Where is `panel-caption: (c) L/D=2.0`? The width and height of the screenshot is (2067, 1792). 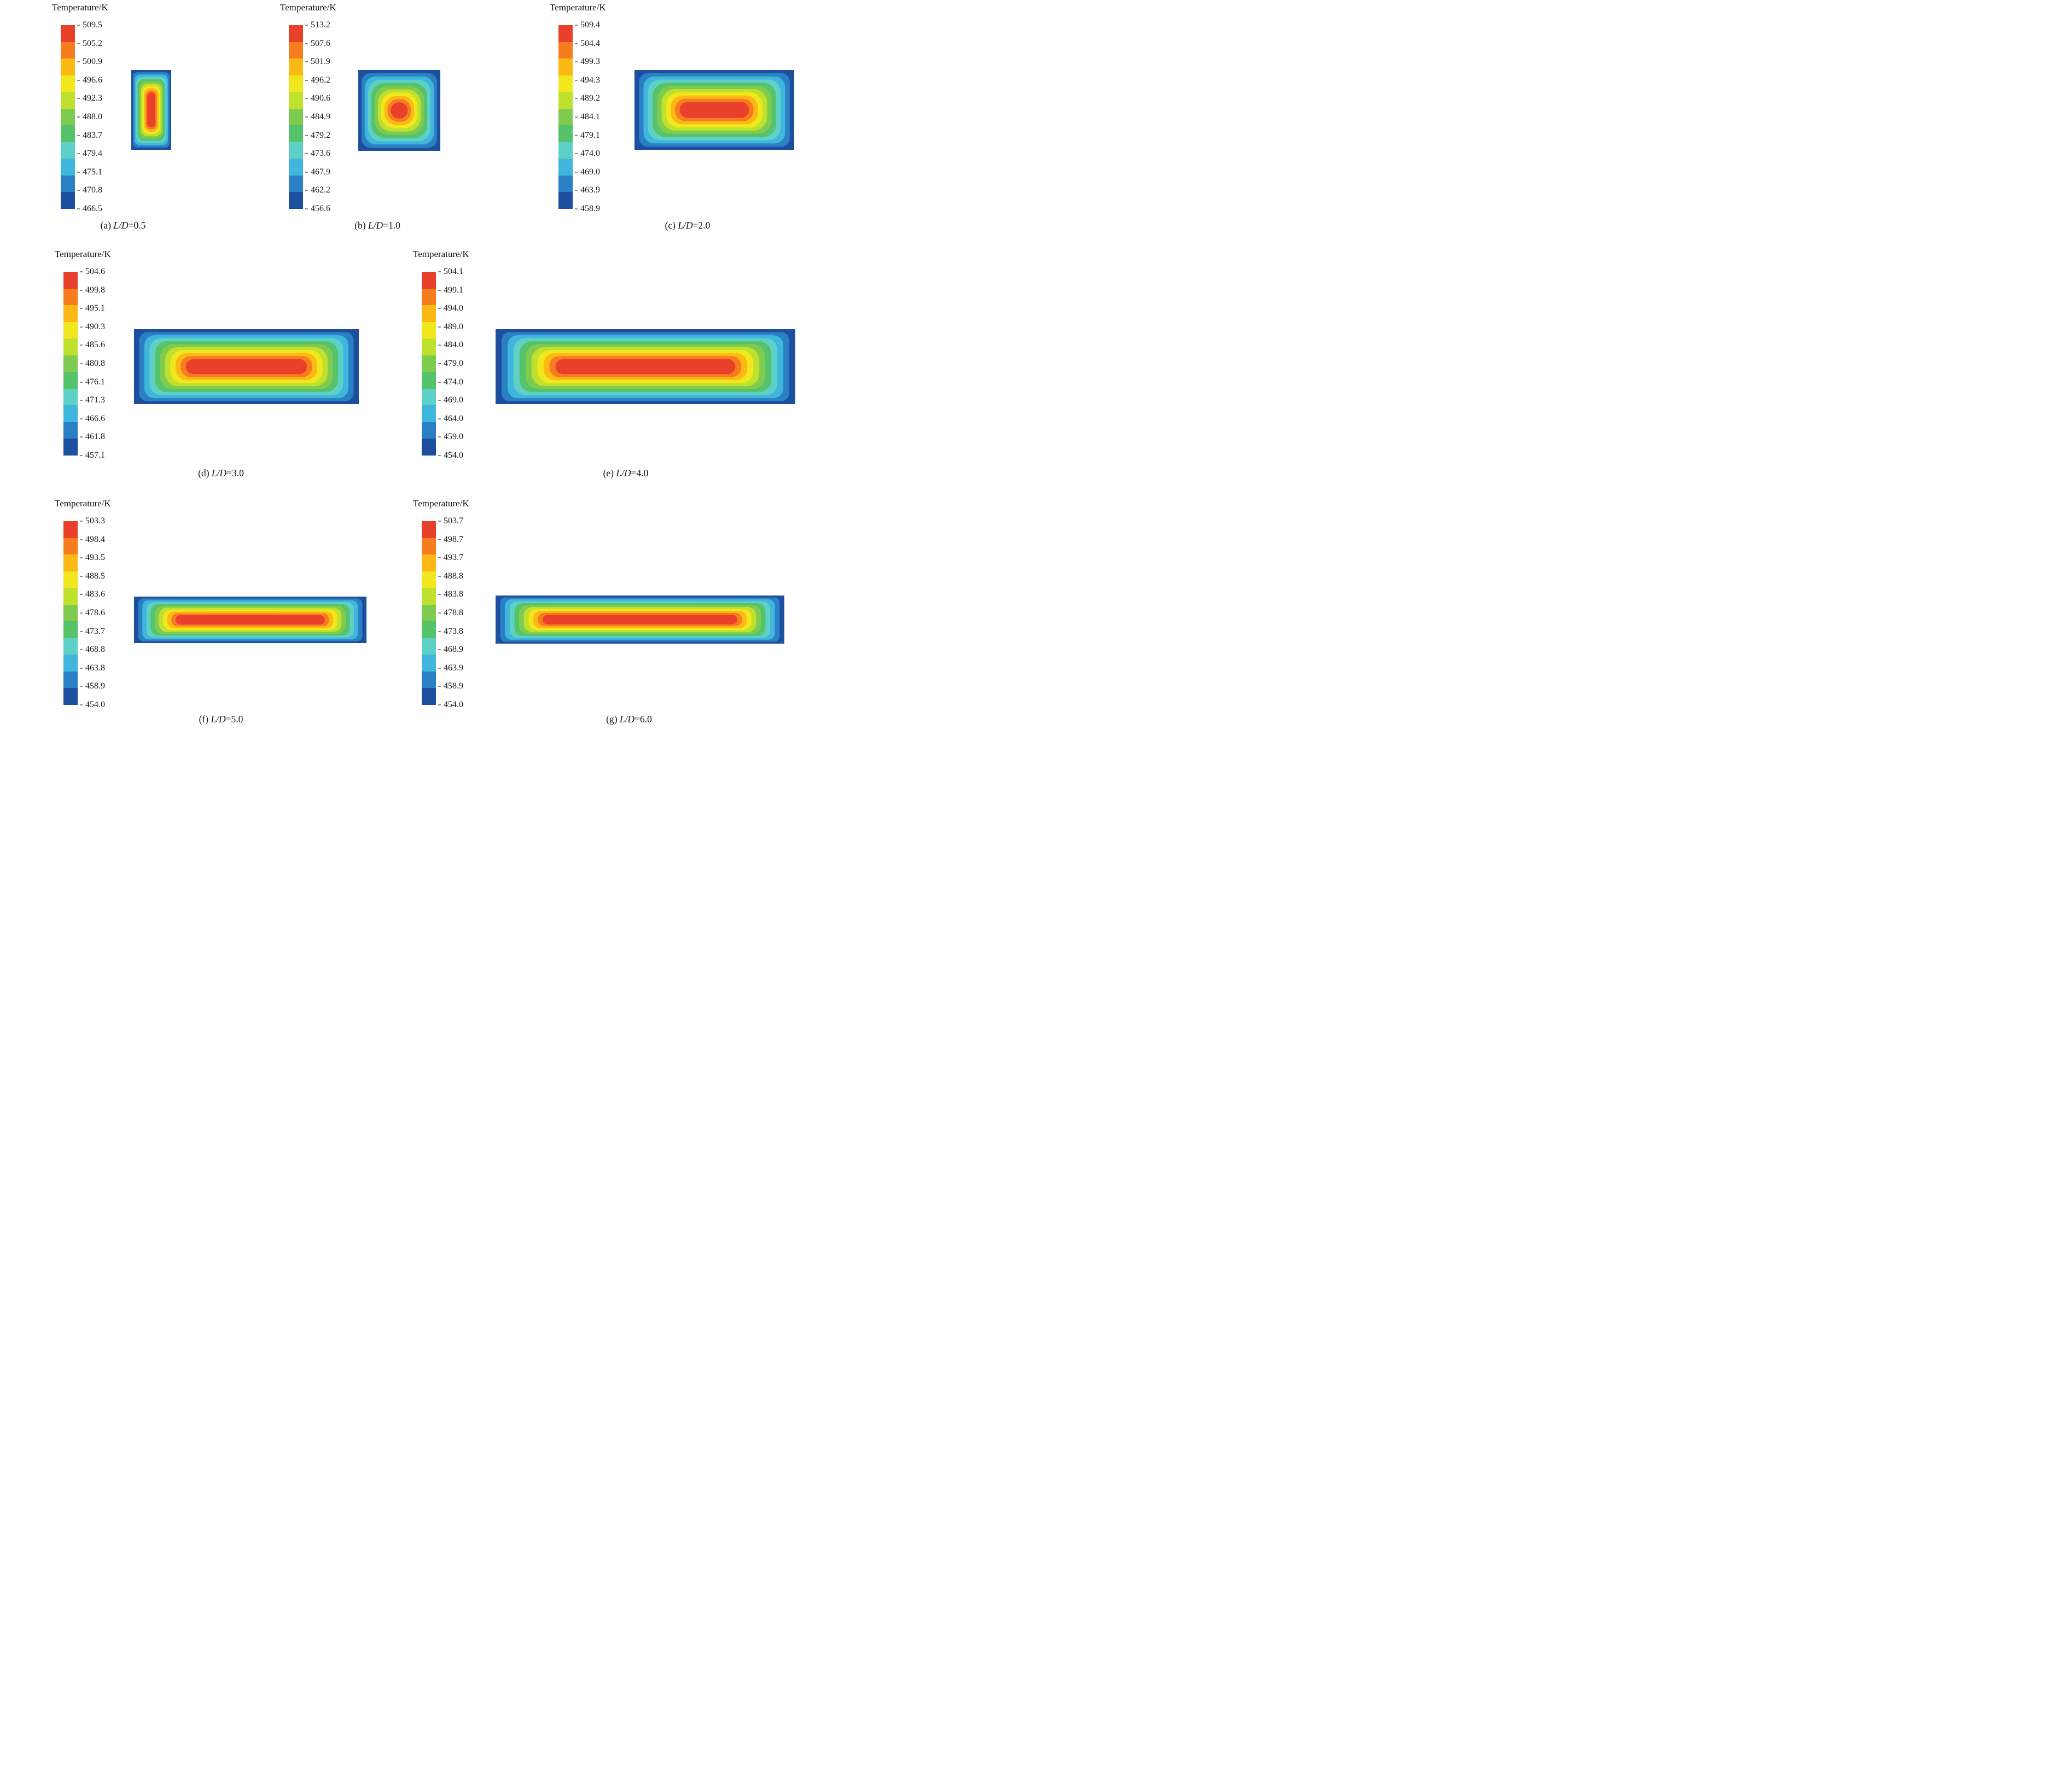
panel-caption: (c) L/D=2.0 is located at coordinates (688, 225).